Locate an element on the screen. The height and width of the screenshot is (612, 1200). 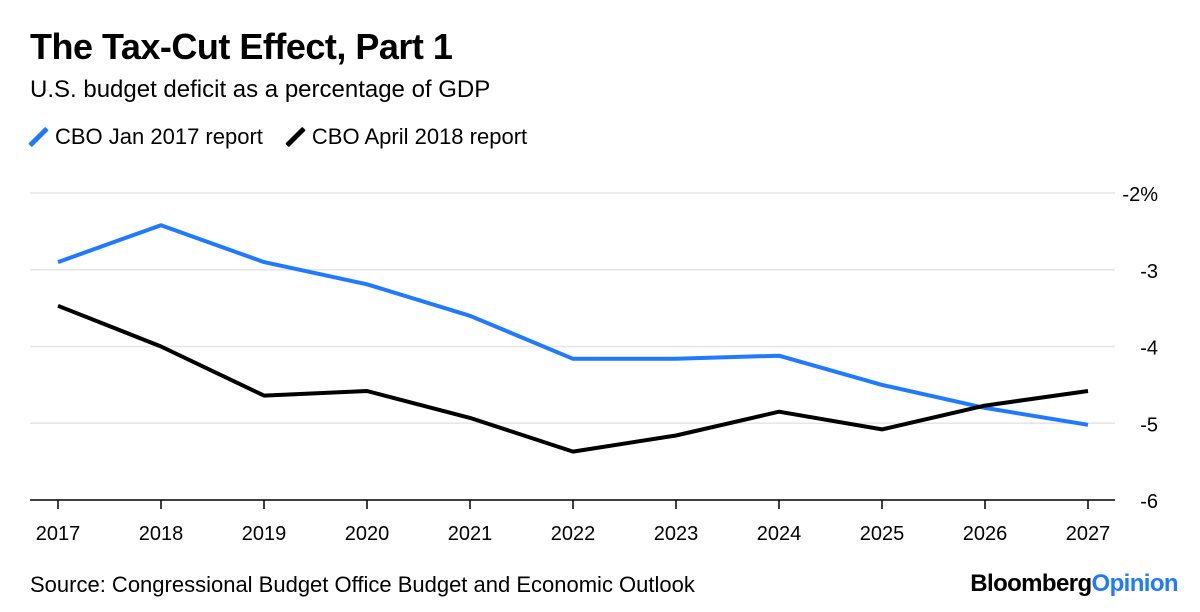
x-tick-label: 2025 is located at coordinates (882, 534).